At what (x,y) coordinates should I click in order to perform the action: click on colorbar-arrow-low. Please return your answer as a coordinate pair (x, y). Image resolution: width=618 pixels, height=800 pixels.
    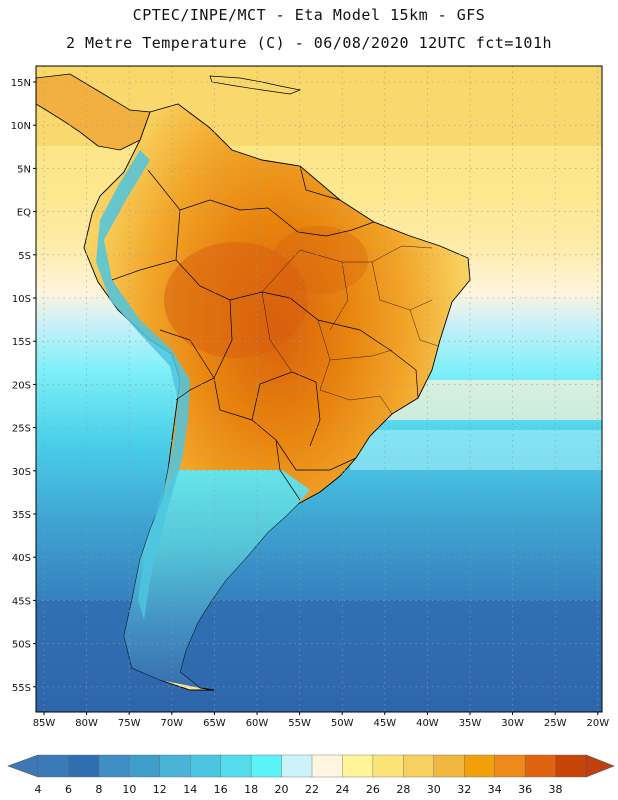
    Looking at the image, I should click on (23, 766).